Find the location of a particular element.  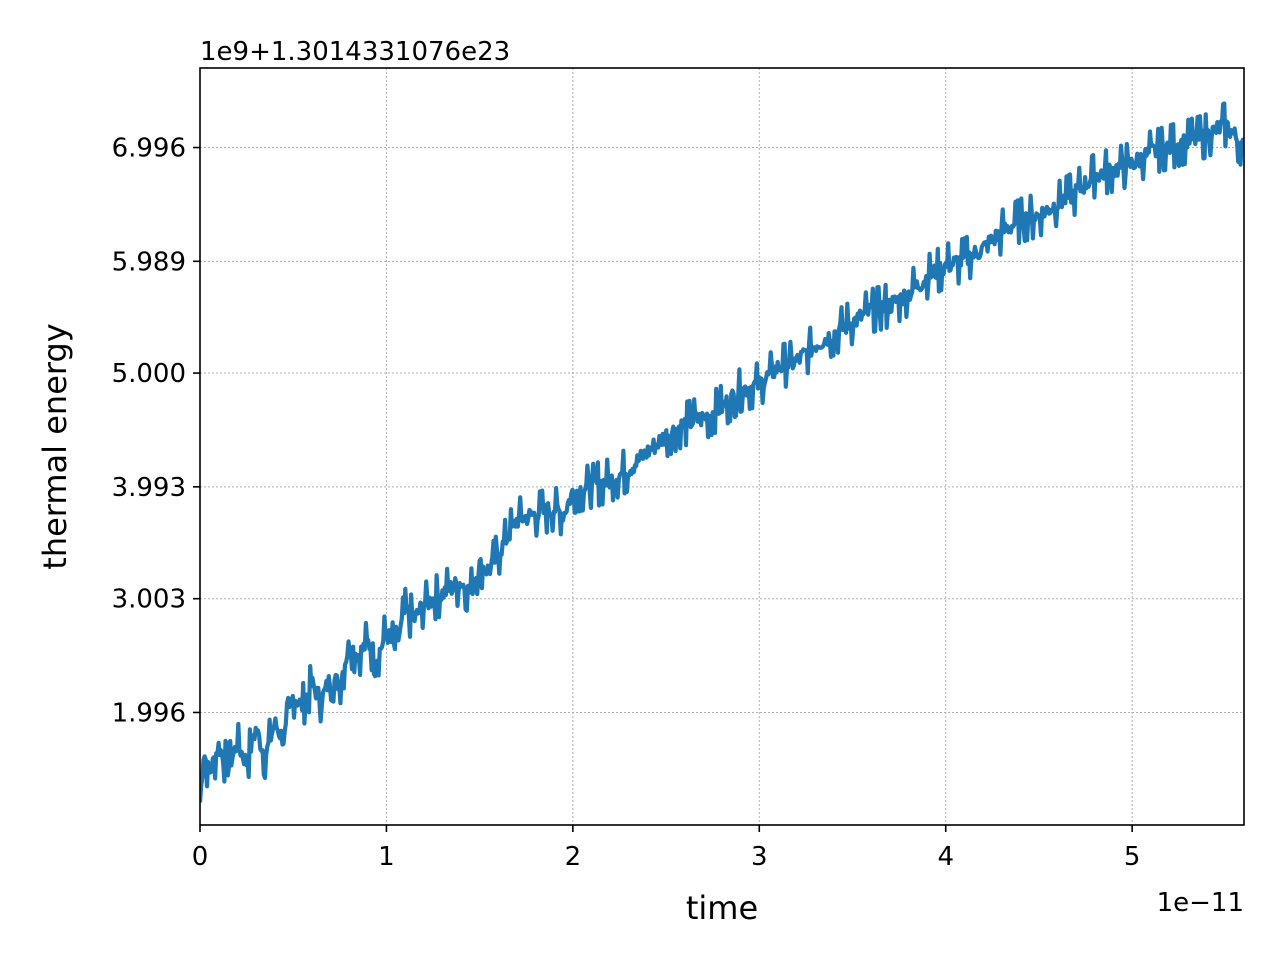

x-axis-label: time is located at coordinates (722, 908).